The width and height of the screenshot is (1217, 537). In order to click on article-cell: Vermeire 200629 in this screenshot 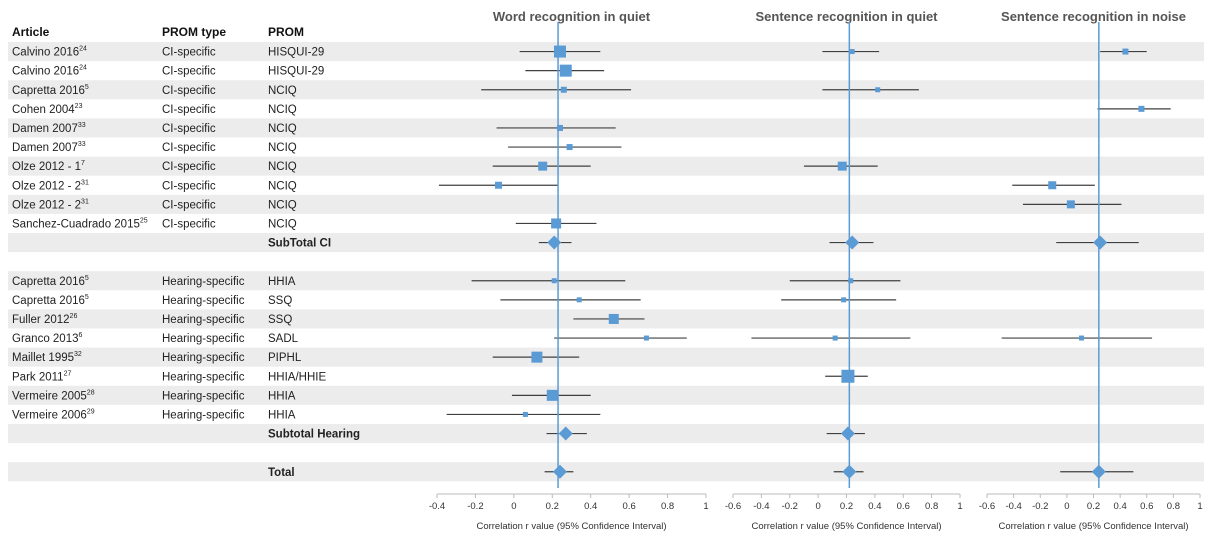, I will do `click(53, 414)`.